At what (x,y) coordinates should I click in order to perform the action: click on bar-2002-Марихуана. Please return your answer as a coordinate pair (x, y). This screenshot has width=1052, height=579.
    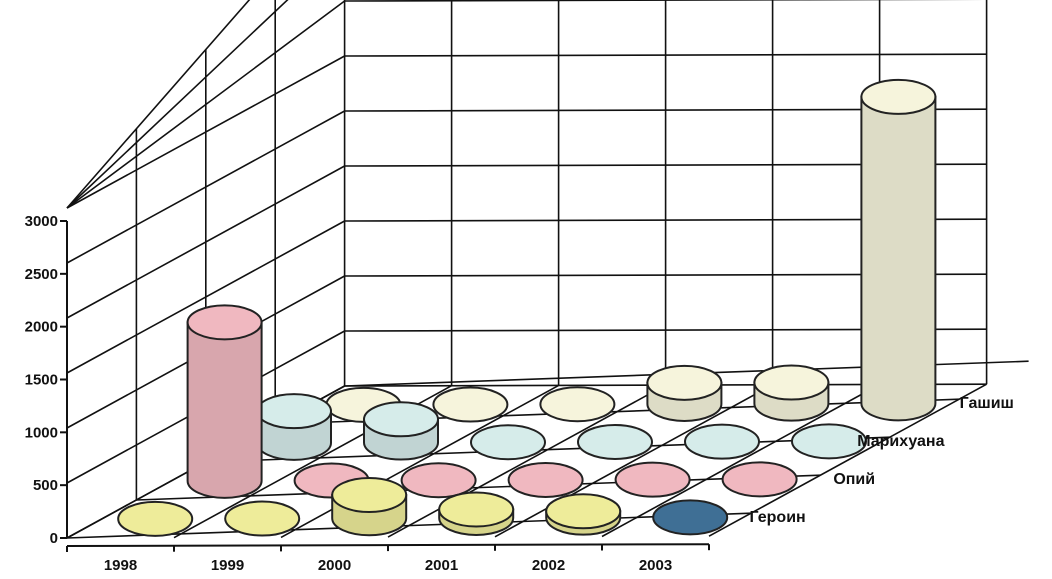
    Looking at the image, I should click on (722, 441).